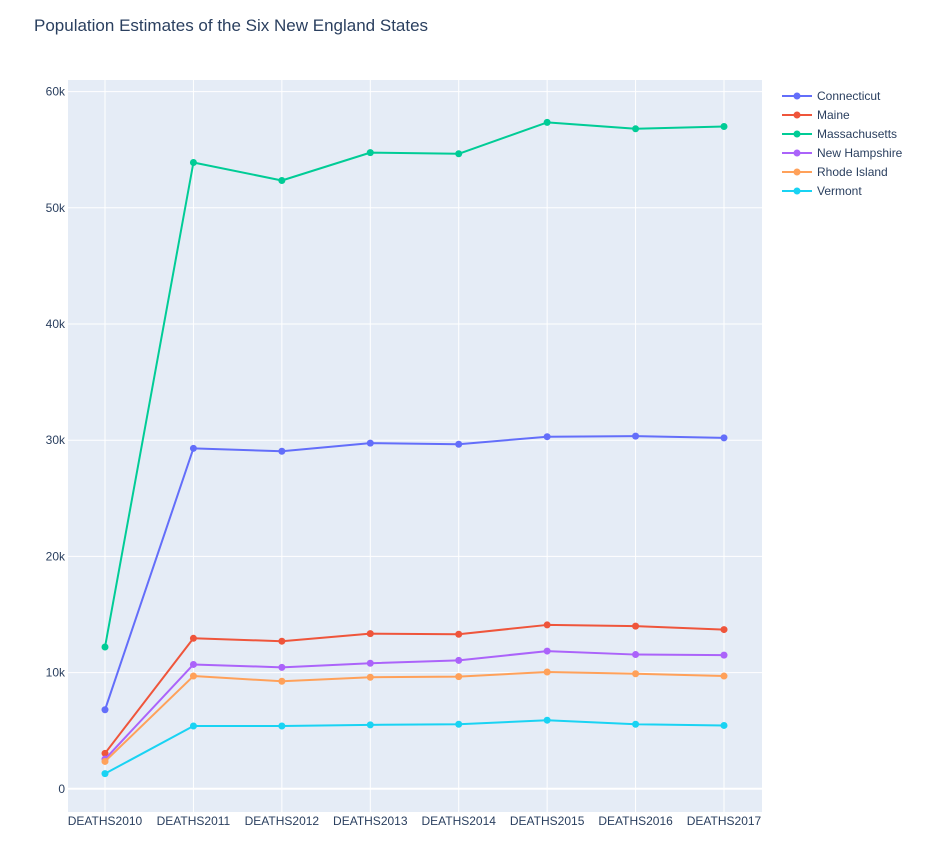 Image resolution: width=930 pixels, height=848 pixels. I want to click on x-tick-label: DEATHS2012, so click(282, 821).